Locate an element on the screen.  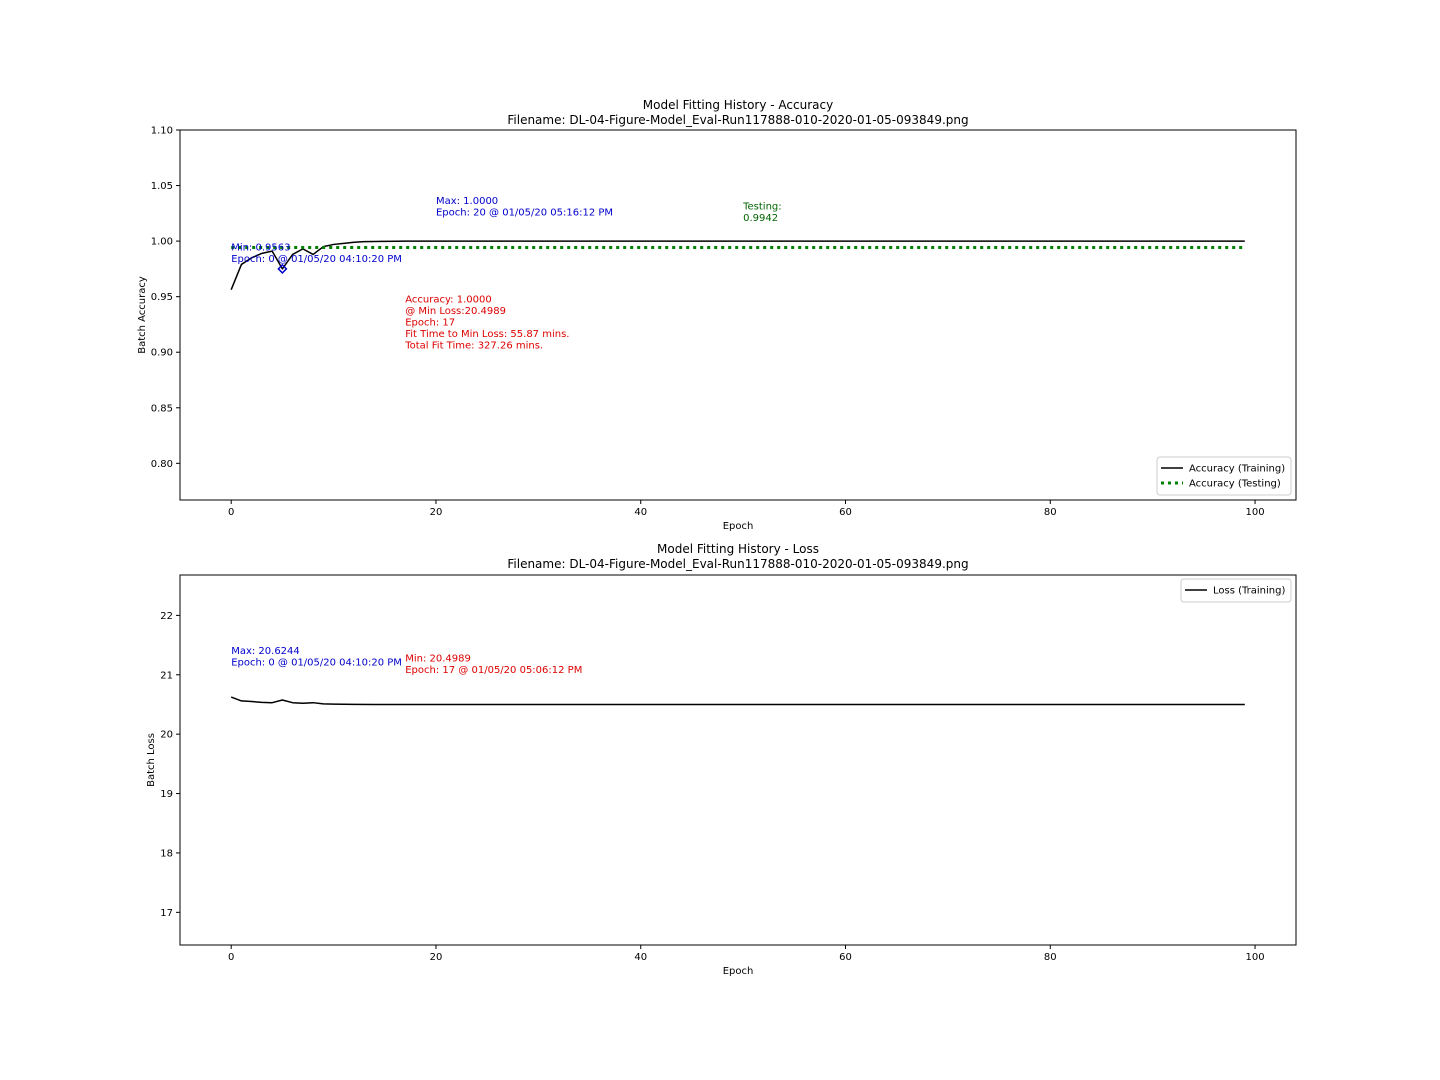
loss-x-tick-label: 20 is located at coordinates (436, 957).